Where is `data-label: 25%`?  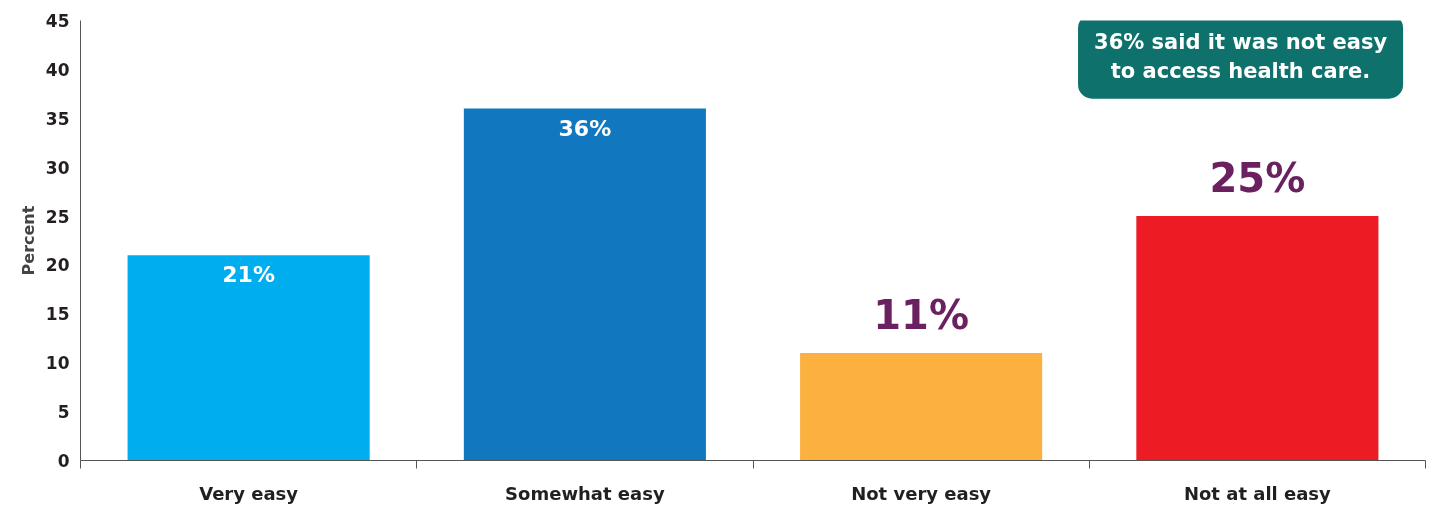
data-label: 25% is located at coordinates (1257, 178).